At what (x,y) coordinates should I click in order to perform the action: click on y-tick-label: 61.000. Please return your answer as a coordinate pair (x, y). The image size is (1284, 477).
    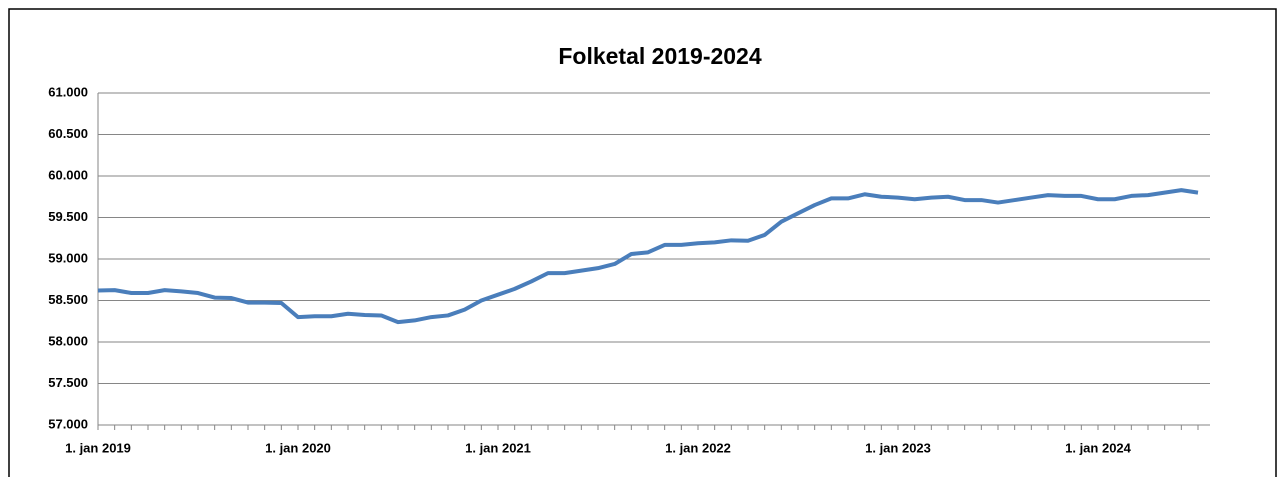
    Looking at the image, I should click on (68, 91).